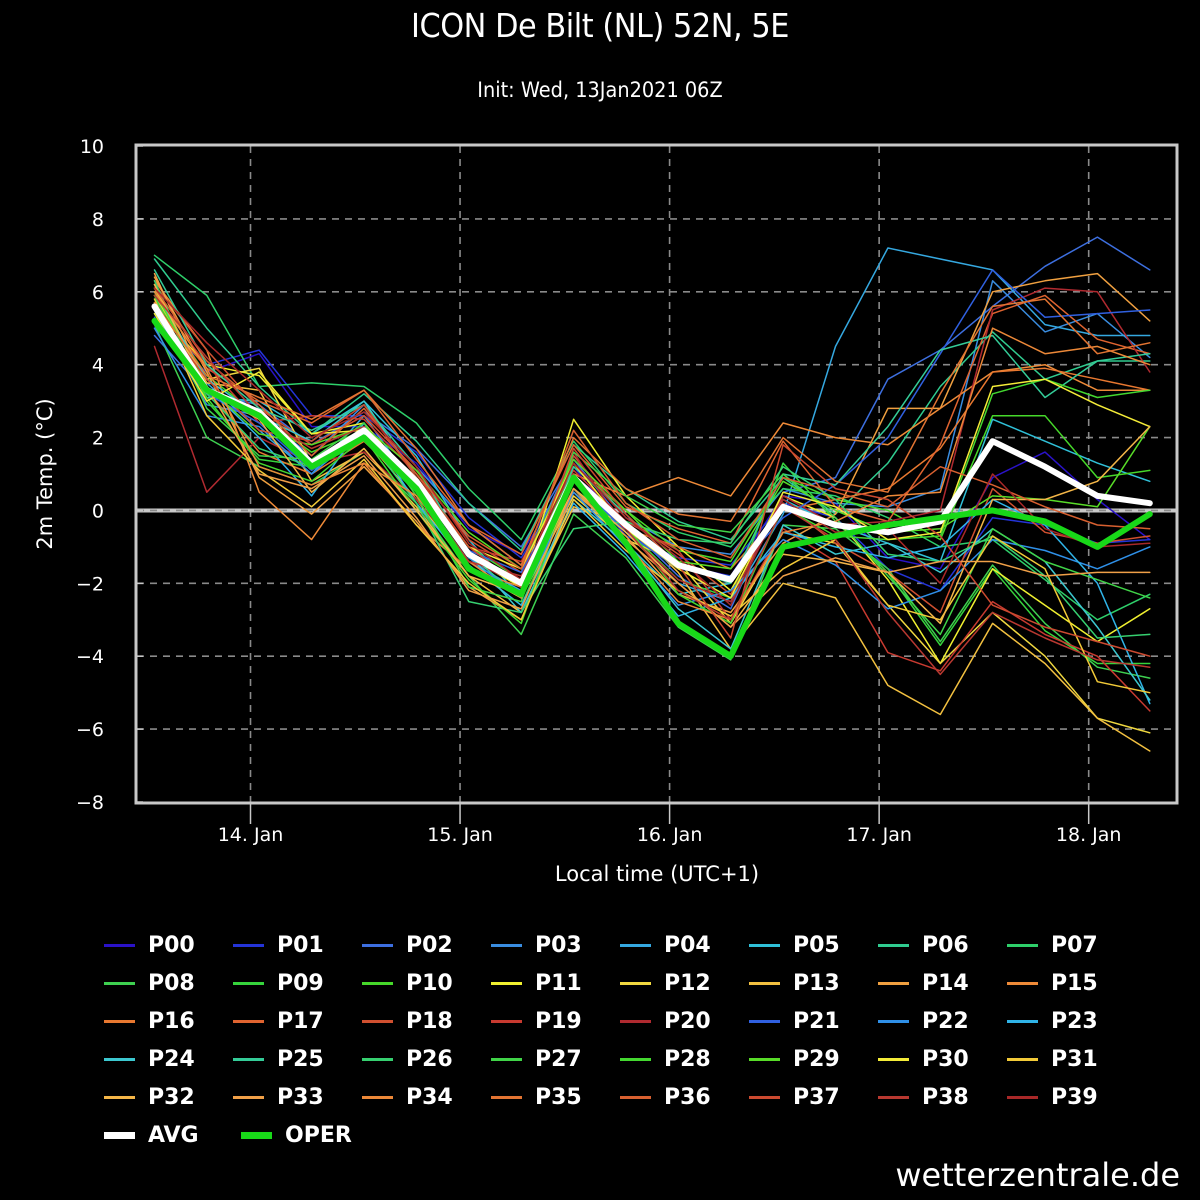 The width and height of the screenshot is (1200, 1200). I want to click on legend-label: P39, so click(1074, 1097).